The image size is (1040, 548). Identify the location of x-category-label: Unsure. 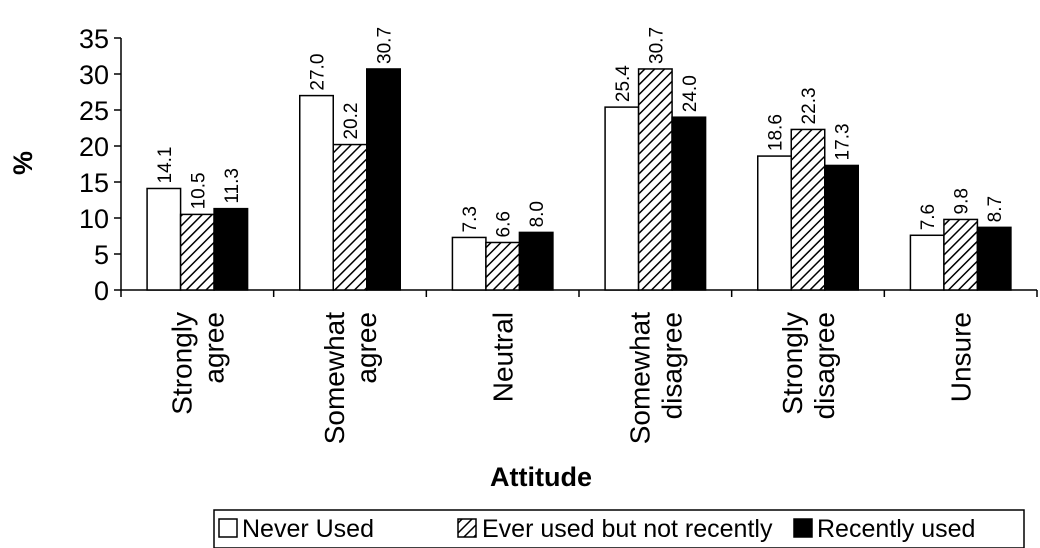
(961, 357).